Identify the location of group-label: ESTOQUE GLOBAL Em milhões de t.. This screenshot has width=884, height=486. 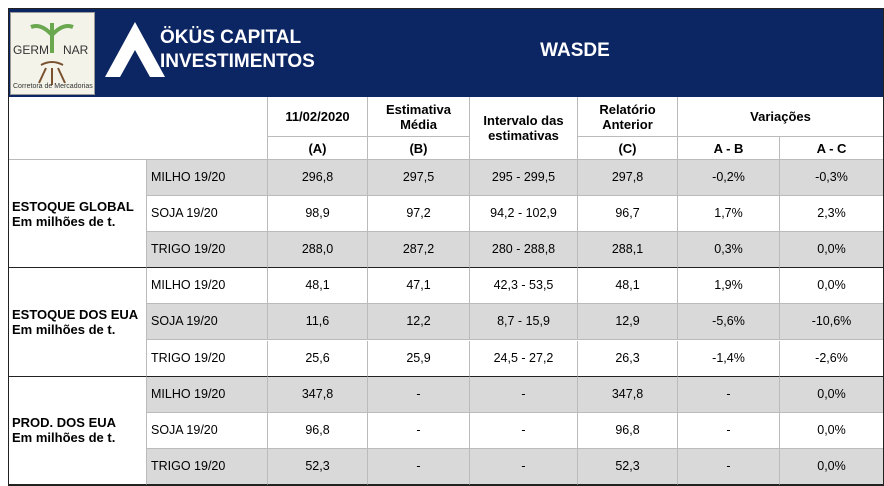
(77, 214).